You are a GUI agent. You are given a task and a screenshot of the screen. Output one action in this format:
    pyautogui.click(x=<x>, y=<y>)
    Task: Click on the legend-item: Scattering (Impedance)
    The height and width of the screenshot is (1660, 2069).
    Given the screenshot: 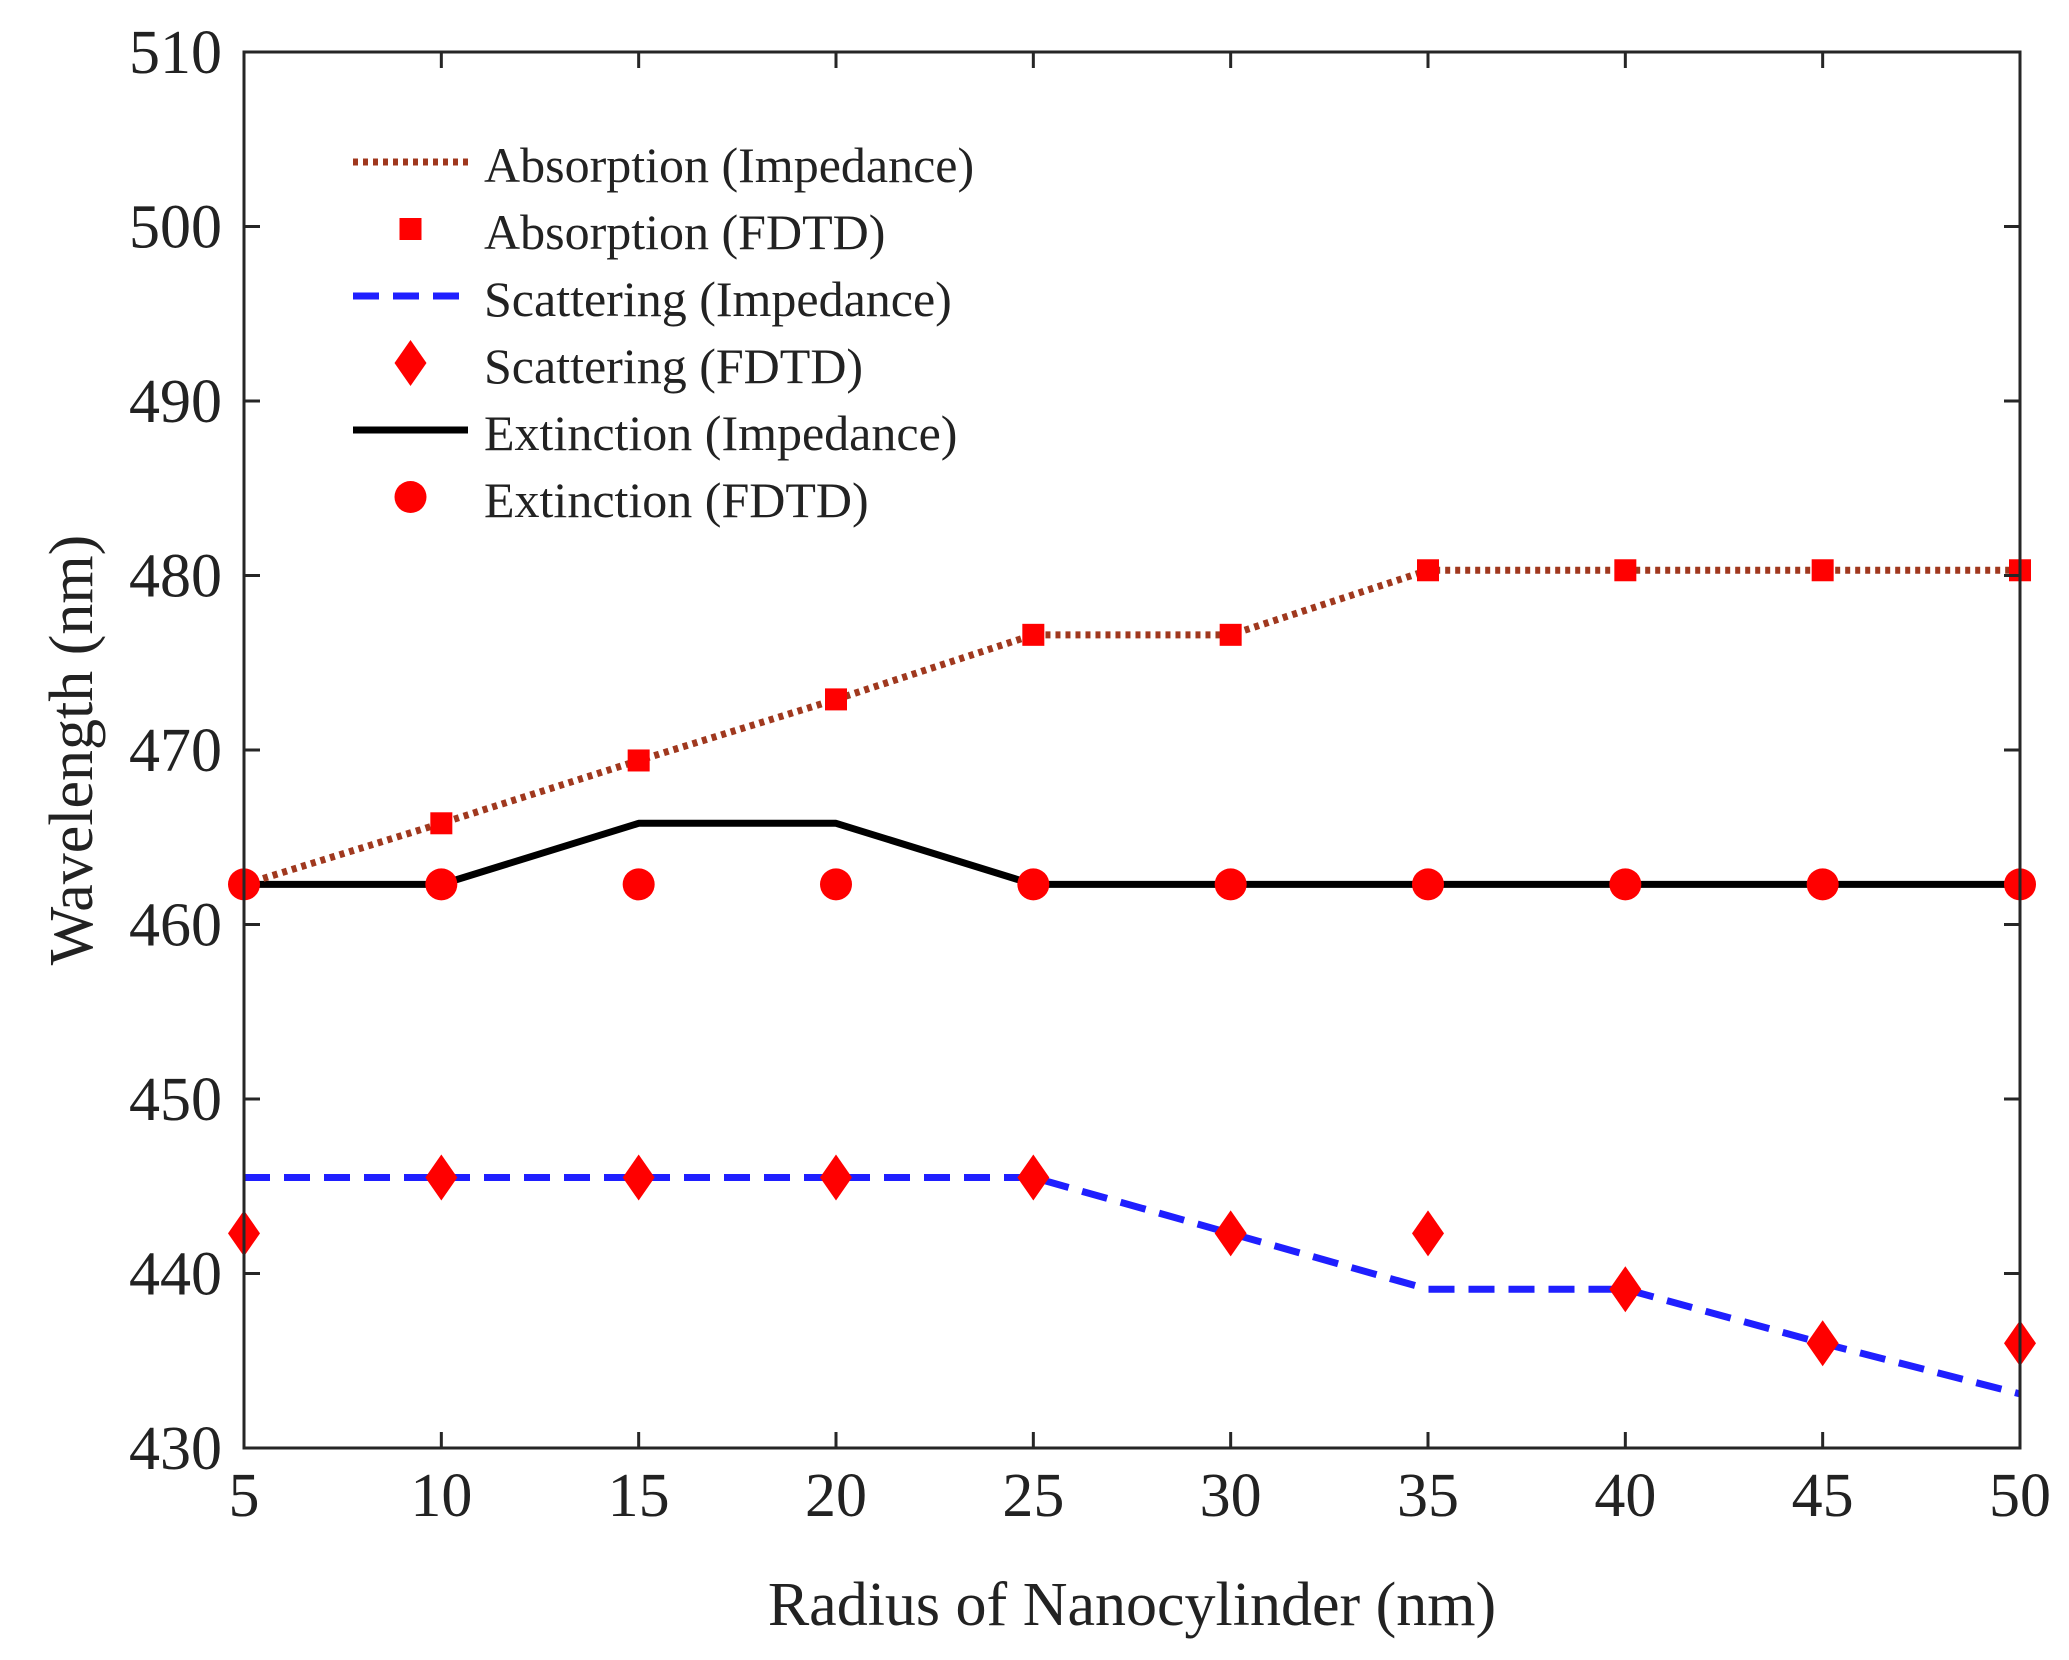 What is the action you would take?
    pyautogui.click(x=652, y=299)
    